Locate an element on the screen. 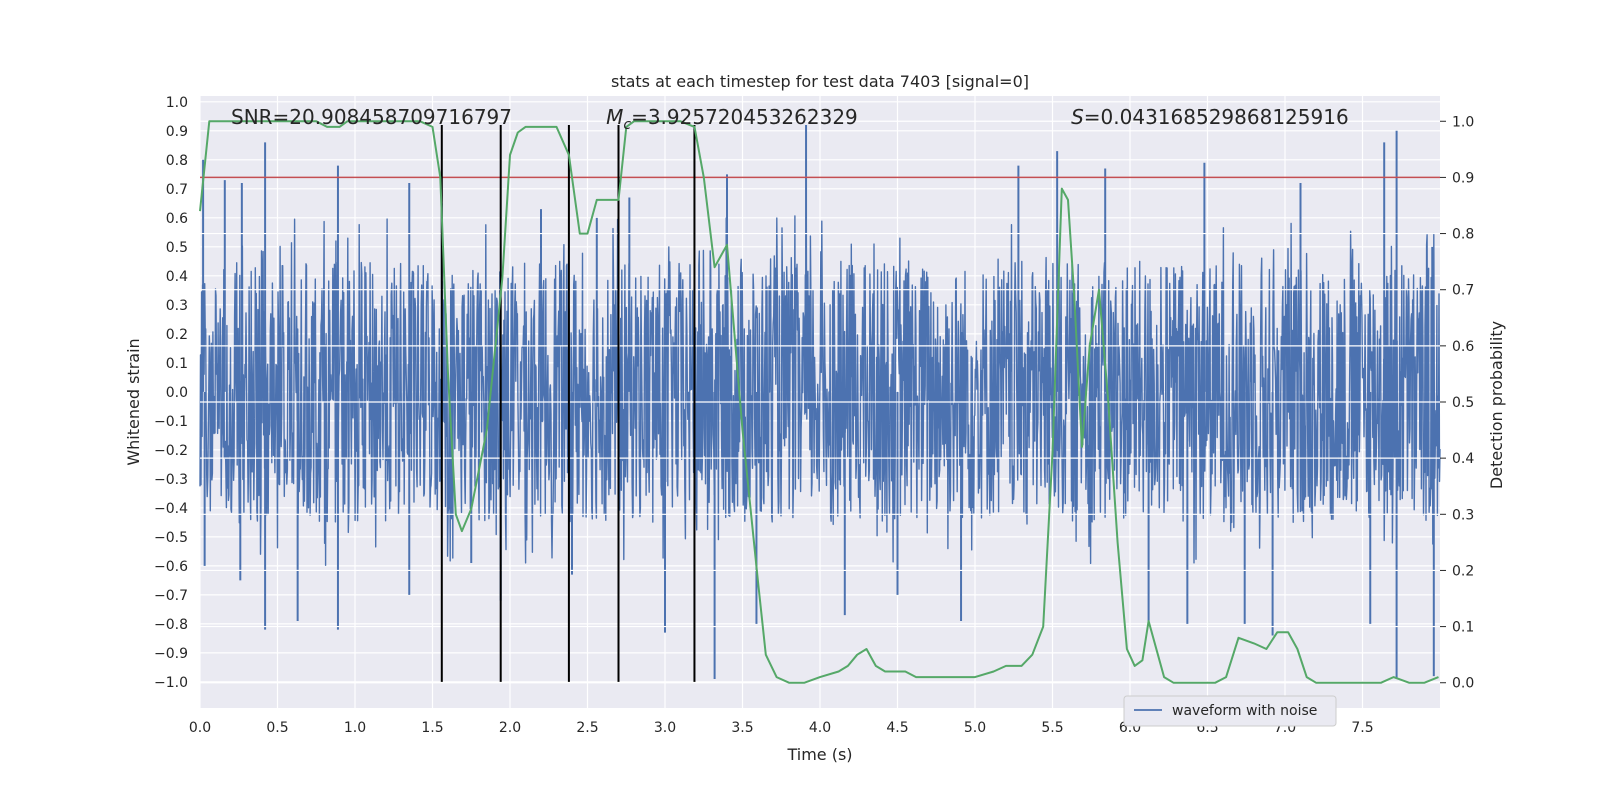  y-tick-label: −0.7 is located at coordinates (171, 596).